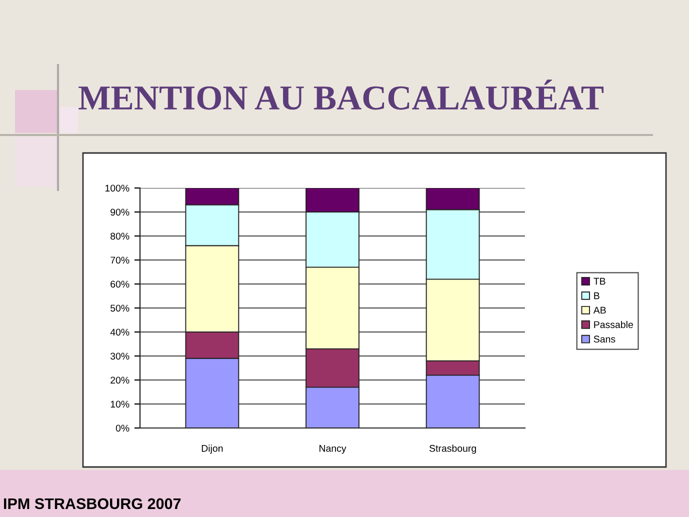 This screenshot has height=517, width=689. What do you see at coordinates (120, 380) in the screenshot?
I see `y-tick-label: 20%` at bounding box center [120, 380].